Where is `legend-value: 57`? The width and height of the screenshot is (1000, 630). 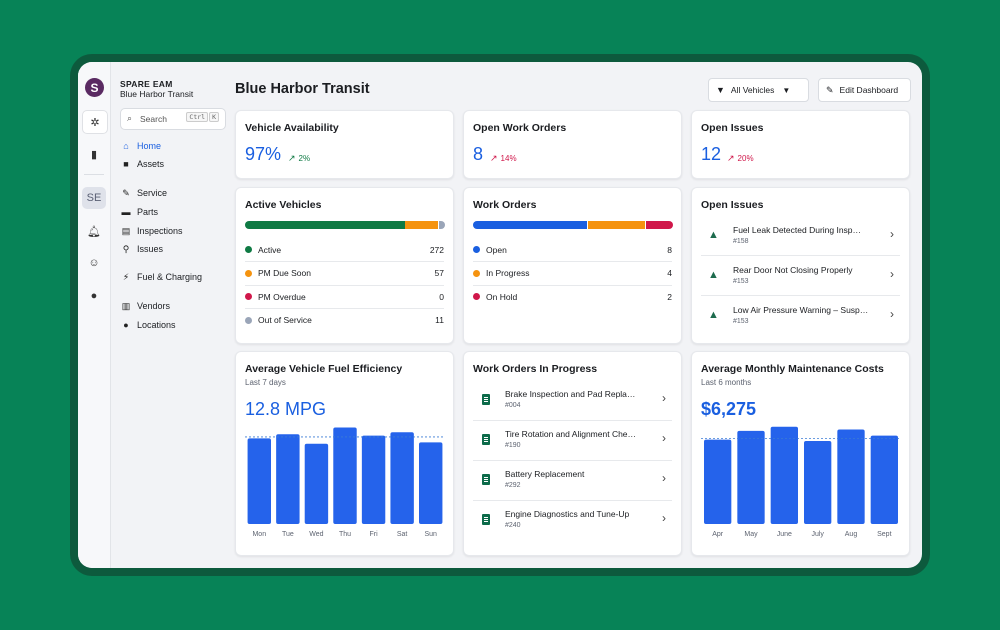
legend-value: 57 is located at coordinates (439, 273).